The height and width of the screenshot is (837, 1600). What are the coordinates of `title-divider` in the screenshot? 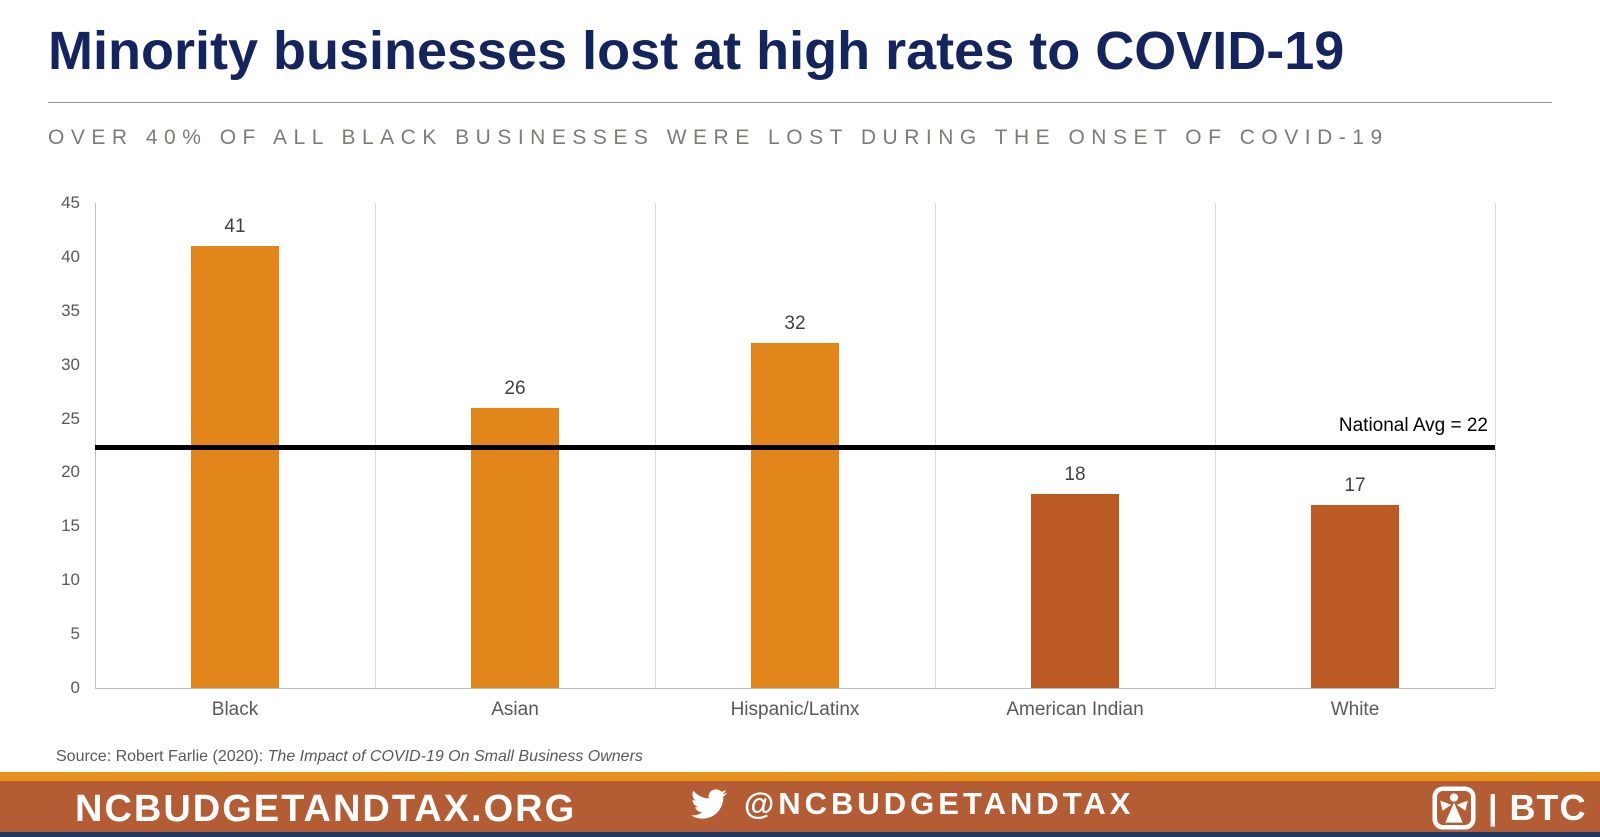 It's located at (800, 102).